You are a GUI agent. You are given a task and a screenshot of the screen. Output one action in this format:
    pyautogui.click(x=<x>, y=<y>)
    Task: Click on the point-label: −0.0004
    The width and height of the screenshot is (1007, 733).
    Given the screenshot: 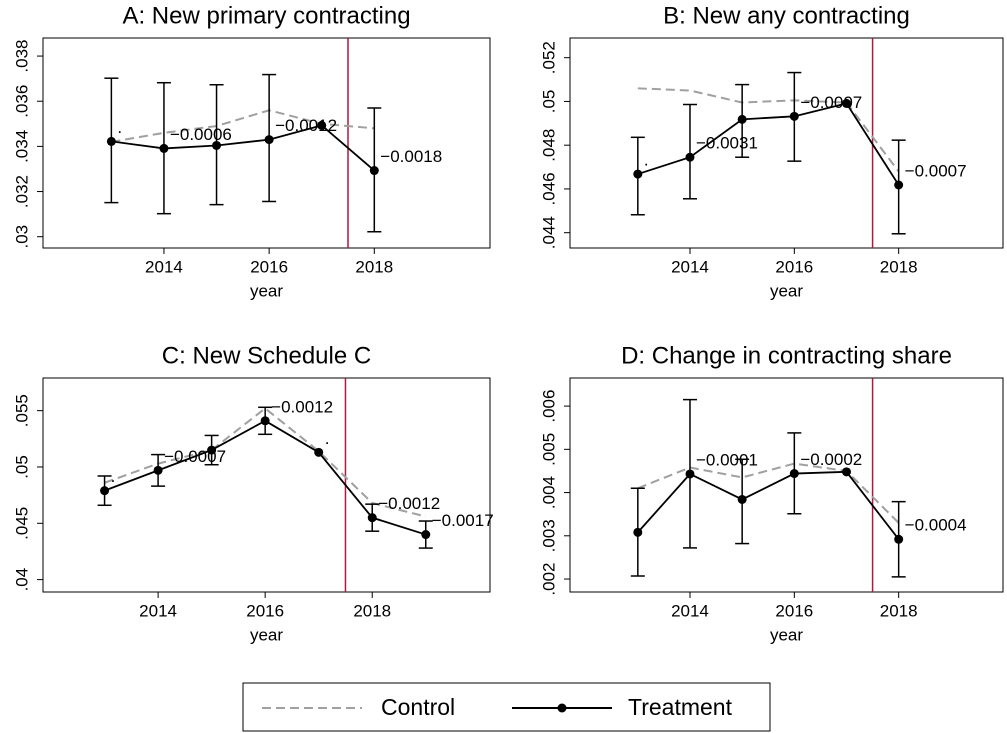 What is the action you would take?
    pyautogui.click(x=936, y=525)
    